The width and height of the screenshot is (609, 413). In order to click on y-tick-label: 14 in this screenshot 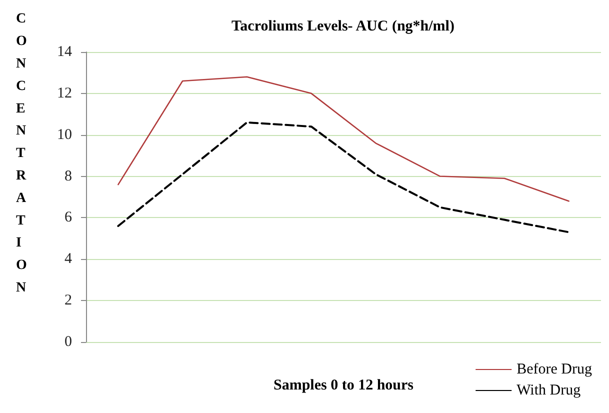, I will do `click(64, 52)`.